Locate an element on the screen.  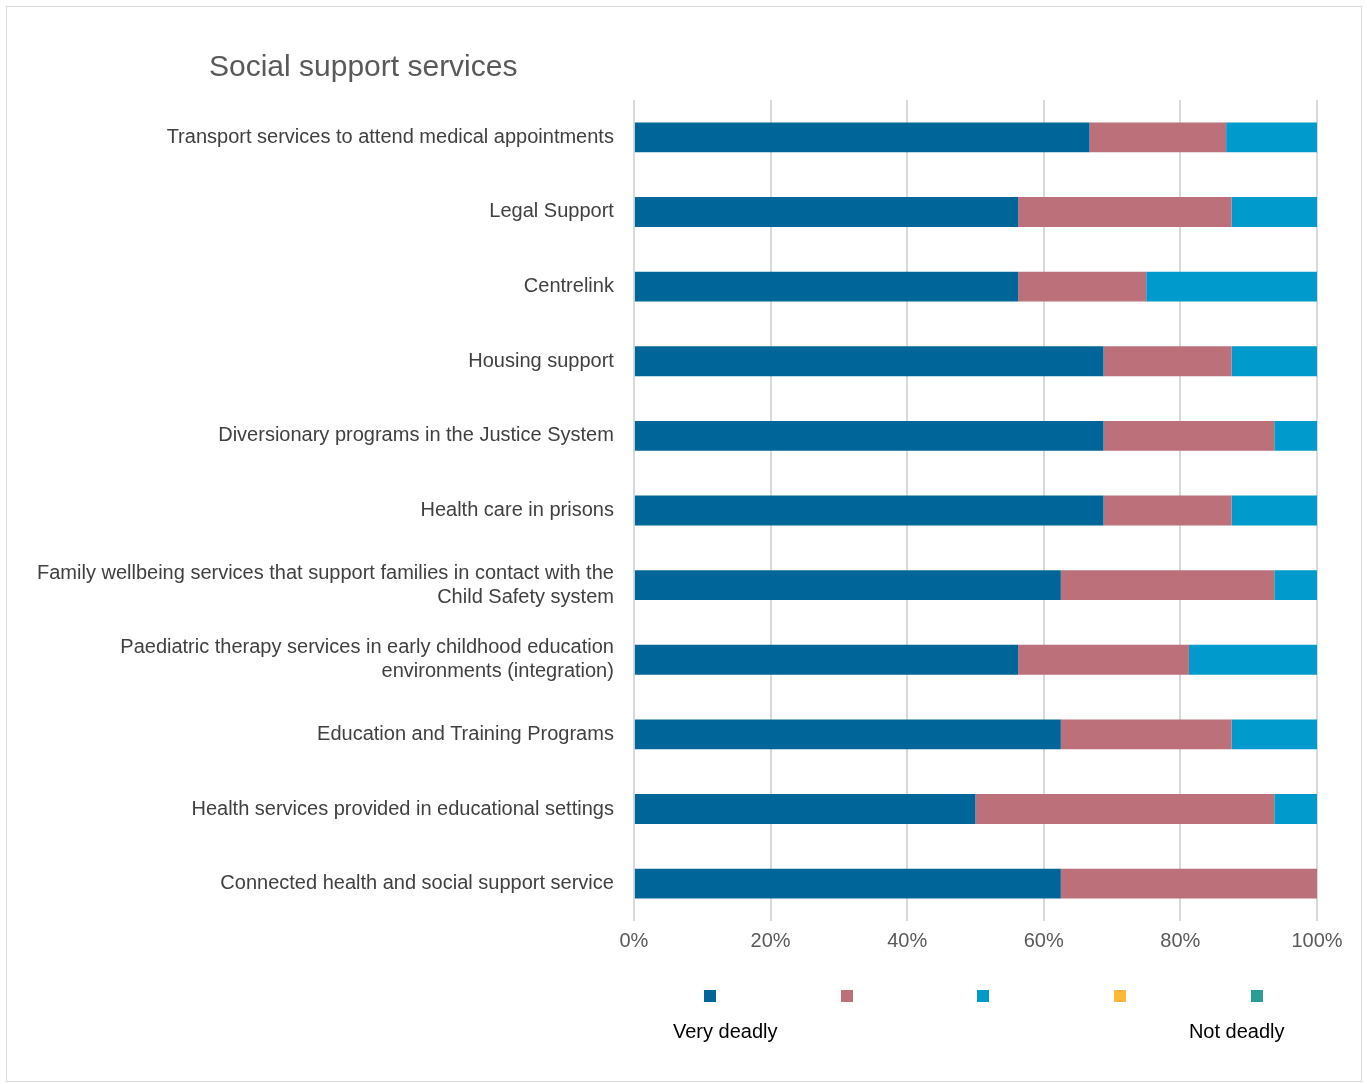
y-tick-label: Health care in prisons is located at coordinates (517, 509).